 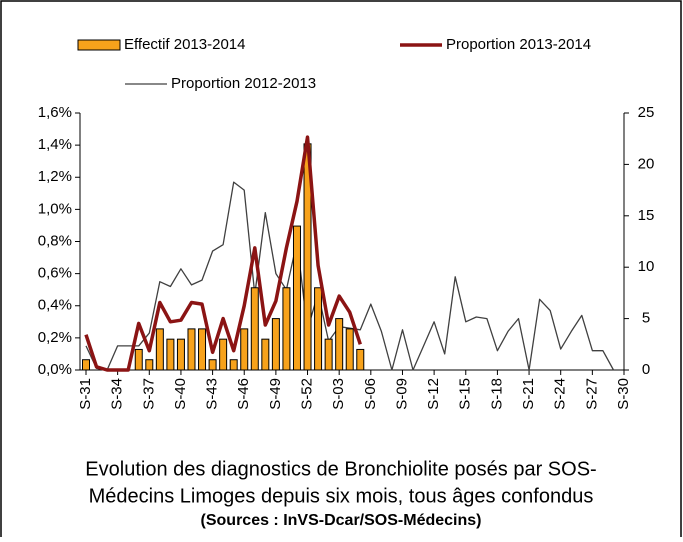 What do you see at coordinates (99, 45) in the screenshot?
I see `legend-swatch` at bounding box center [99, 45].